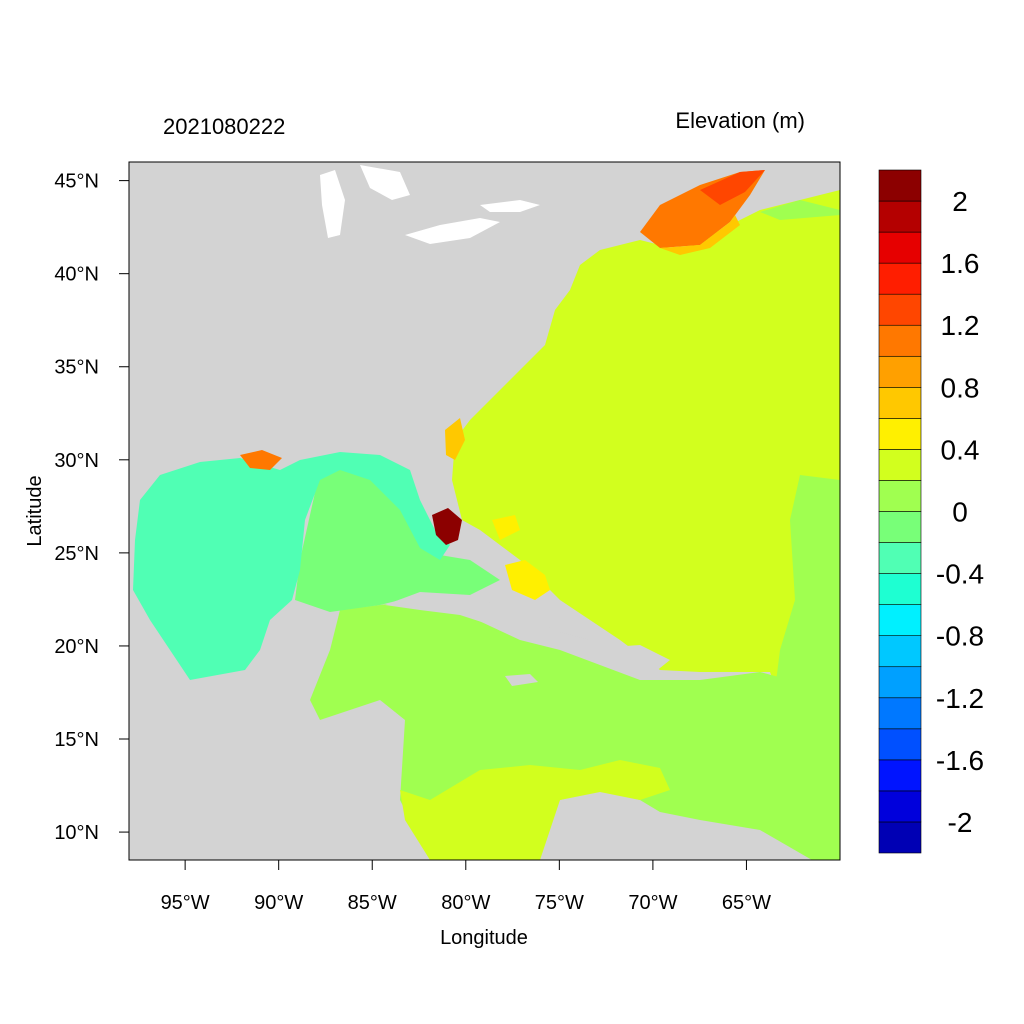 This screenshot has width=1024, height=1024. Describe the element at coordinates (224, 126) in the screenshot. I see `timestamp-title: 2021080222` at that location.